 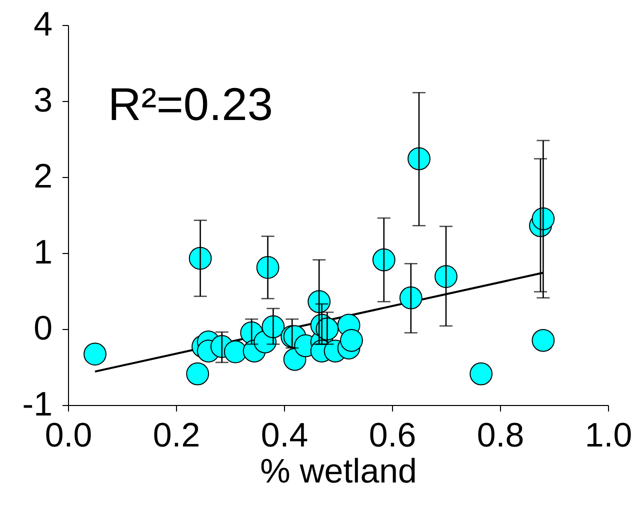 I want to click on y-tick-label: 2, so click(x=43, y=177).